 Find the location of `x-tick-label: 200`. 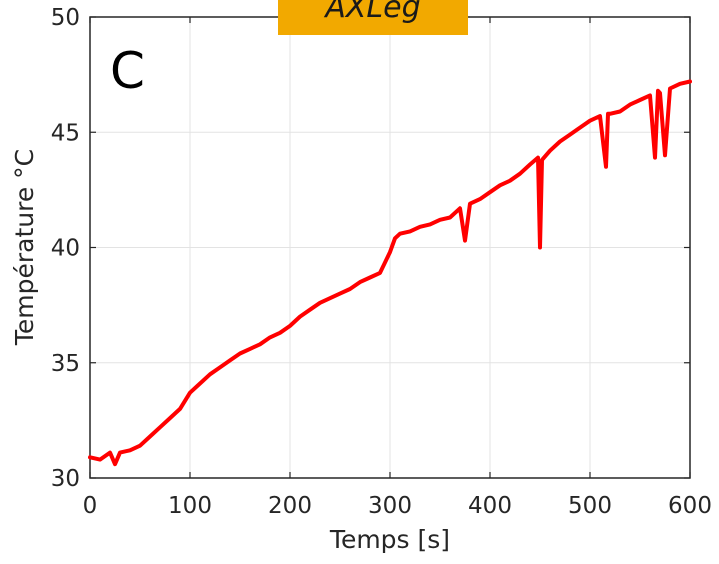

x-tick-label: 200 is located at coordinates (290, 506).